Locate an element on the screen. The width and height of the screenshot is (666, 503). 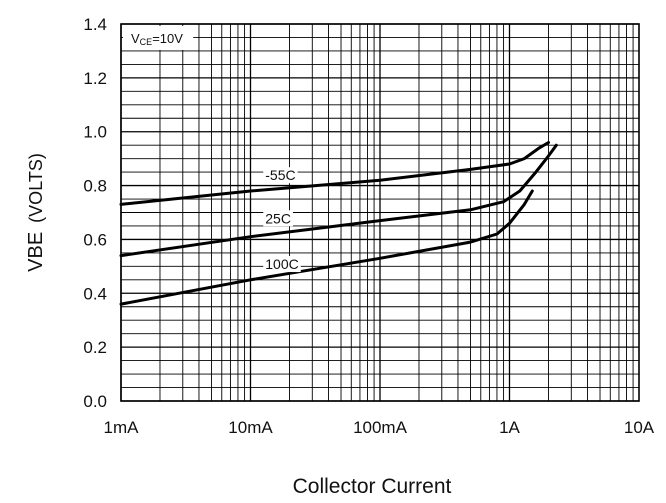
y-axis-label: VBE (VOLTS) is located at coordinates (36, 212).